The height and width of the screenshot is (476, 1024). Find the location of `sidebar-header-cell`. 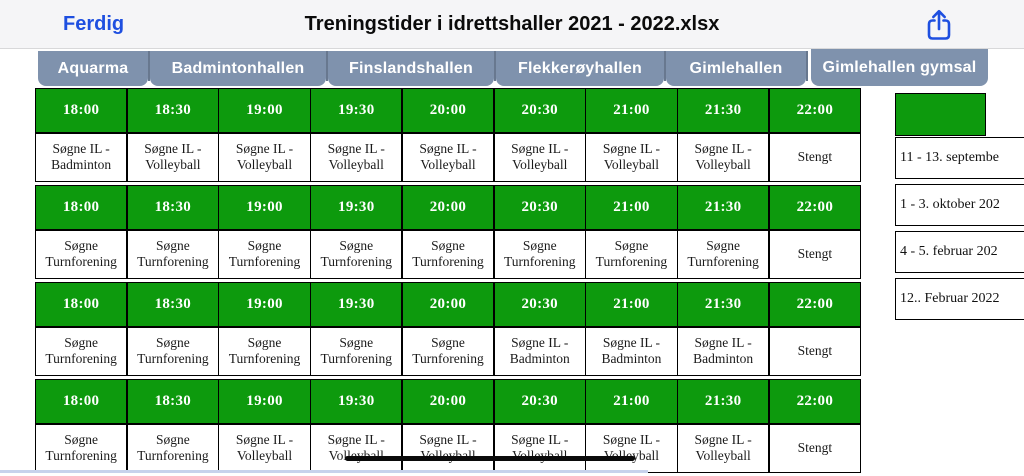

sidebar-header-cell is located at coordinates (940, 114).